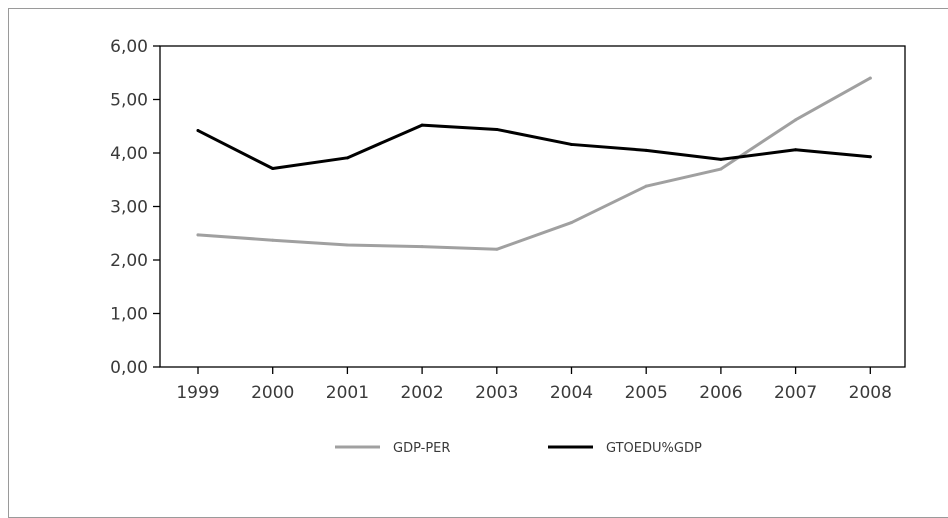 The image size is (948, 518). Describe the element at coordinates (646, 393) in the screenshot. I see `x-tick-label: 2005` at that location.